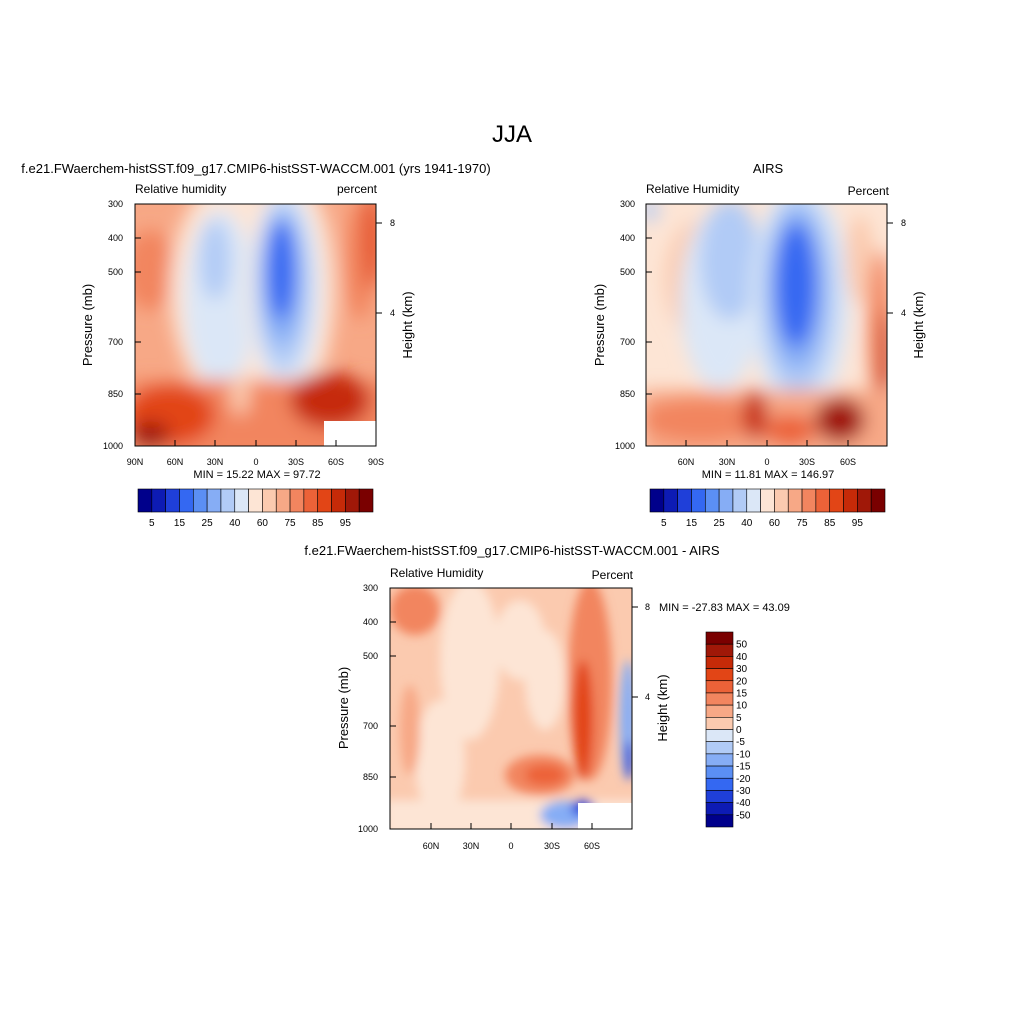  I want to click on panel-diff-y2-tick-4: 4, so click(647, 697).